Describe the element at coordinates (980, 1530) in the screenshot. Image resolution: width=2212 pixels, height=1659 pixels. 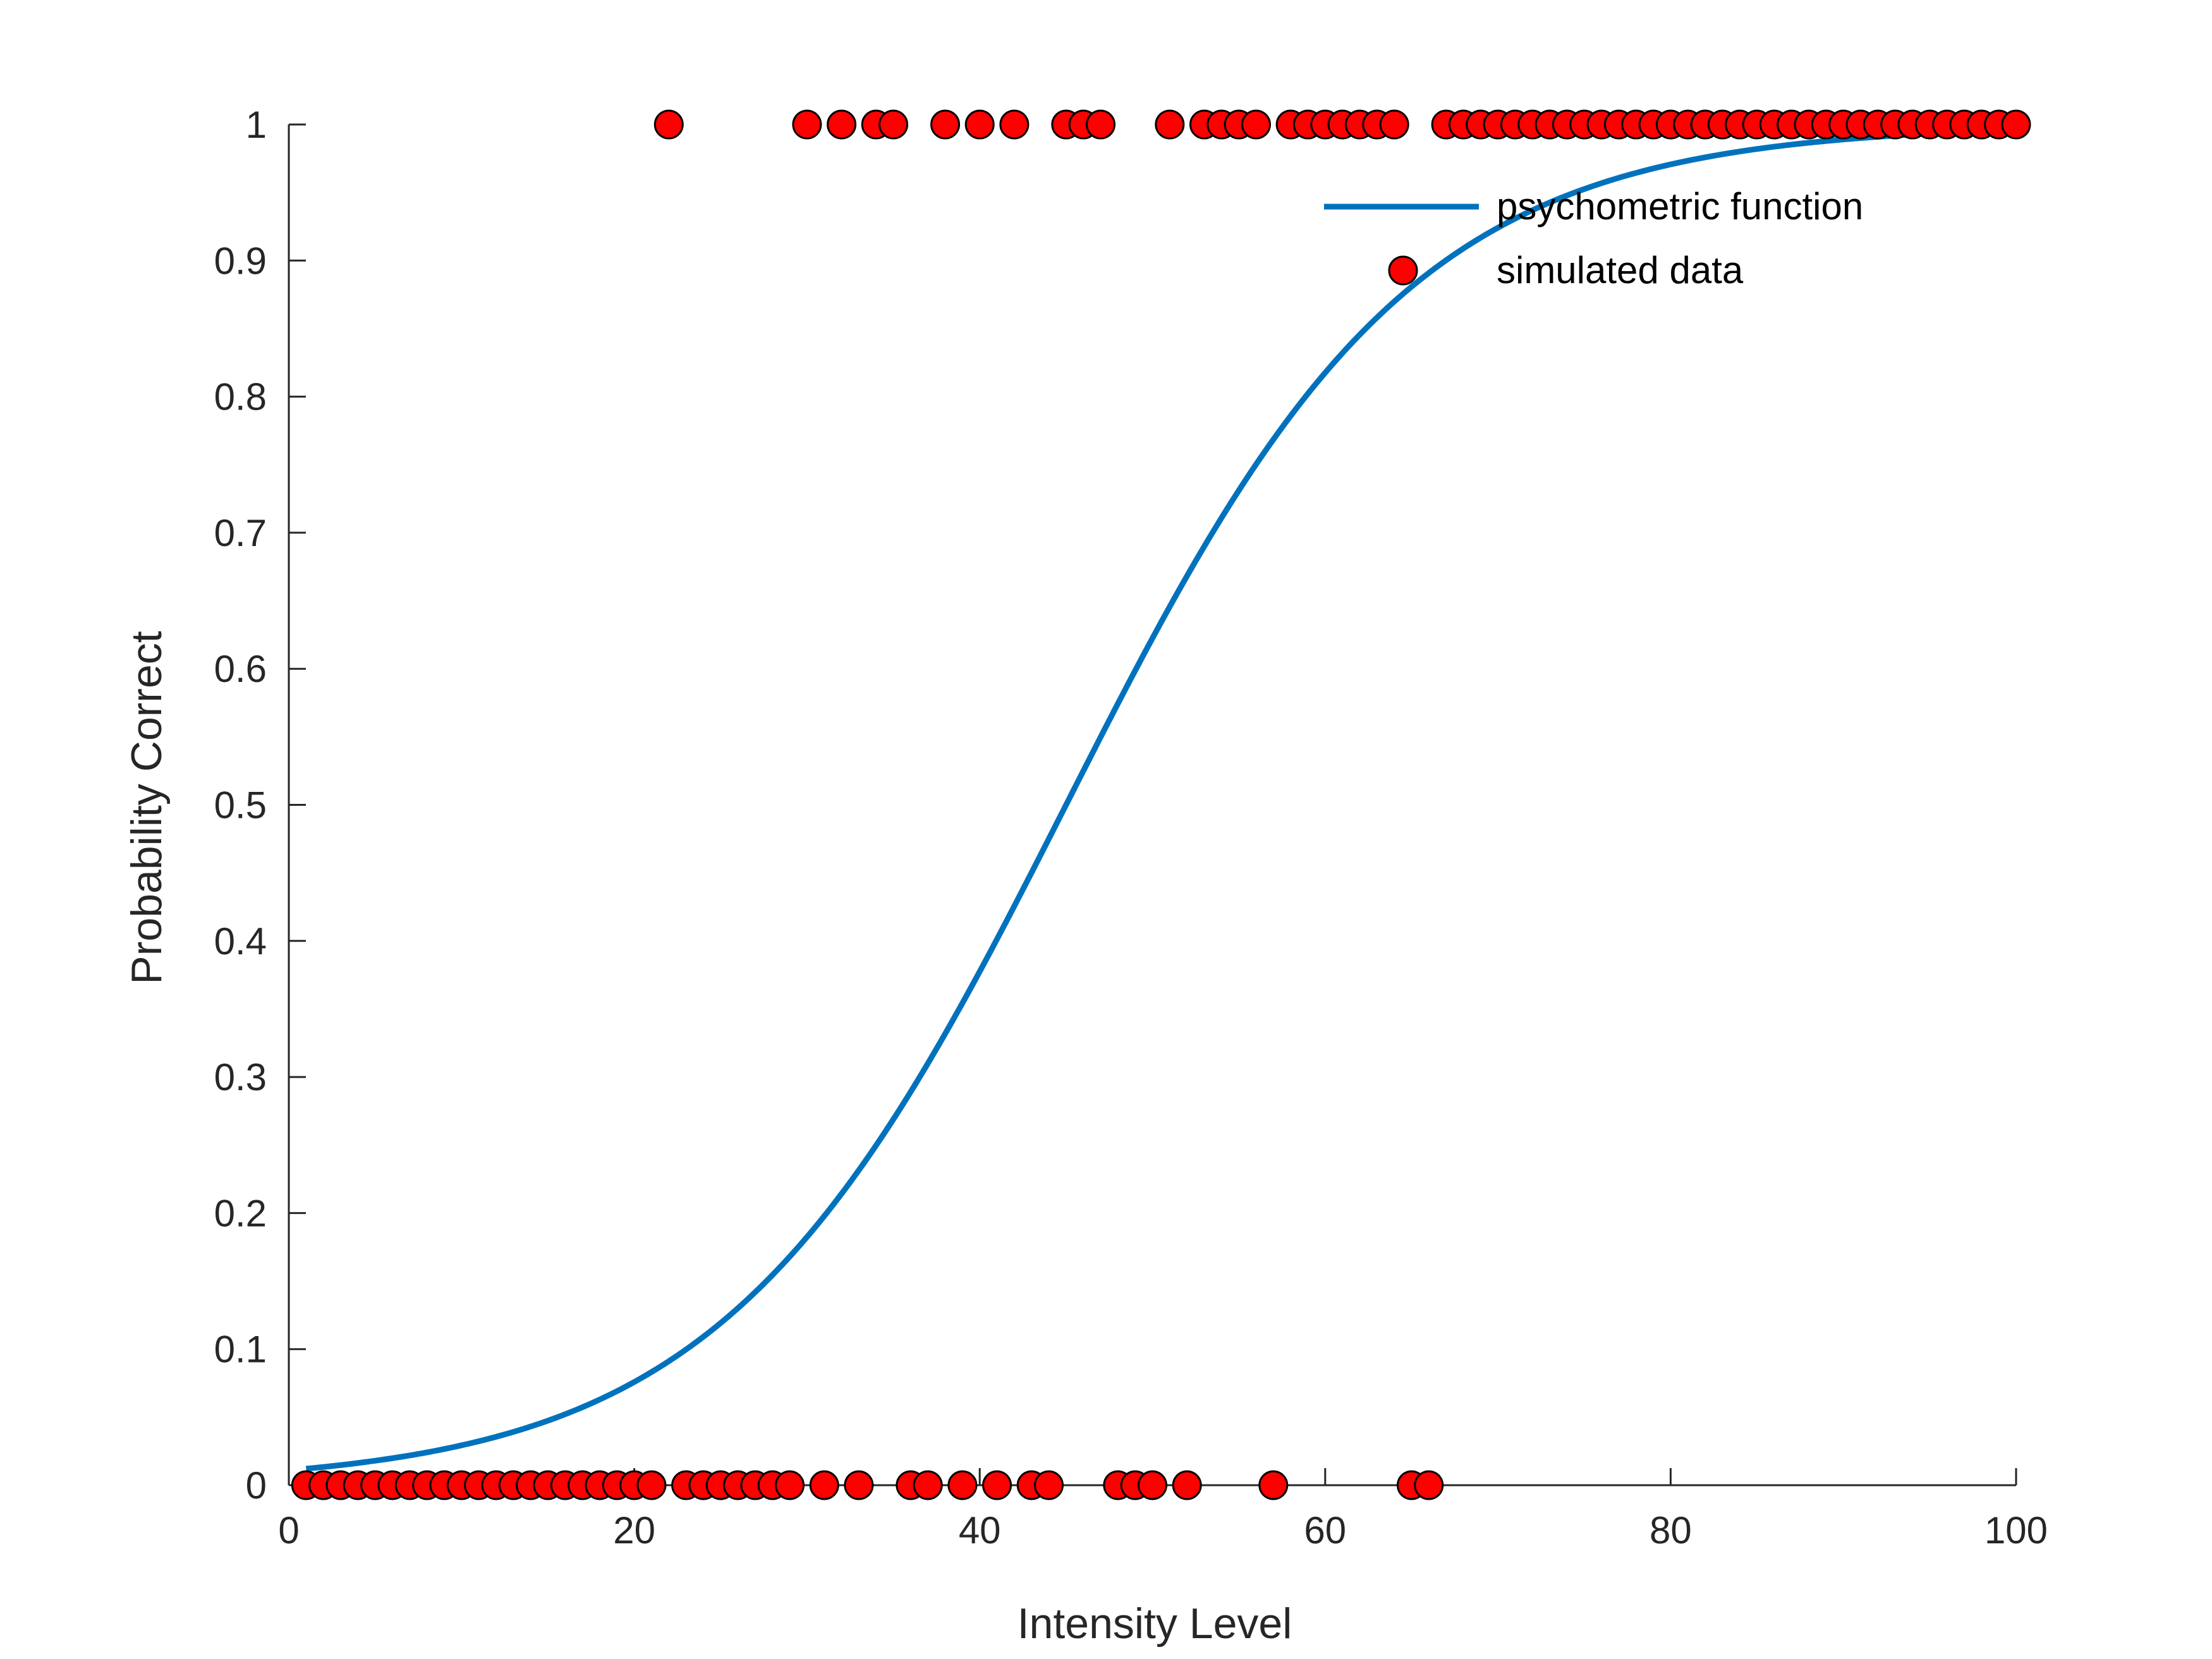
I see `x-tick-label: 40` at that location.